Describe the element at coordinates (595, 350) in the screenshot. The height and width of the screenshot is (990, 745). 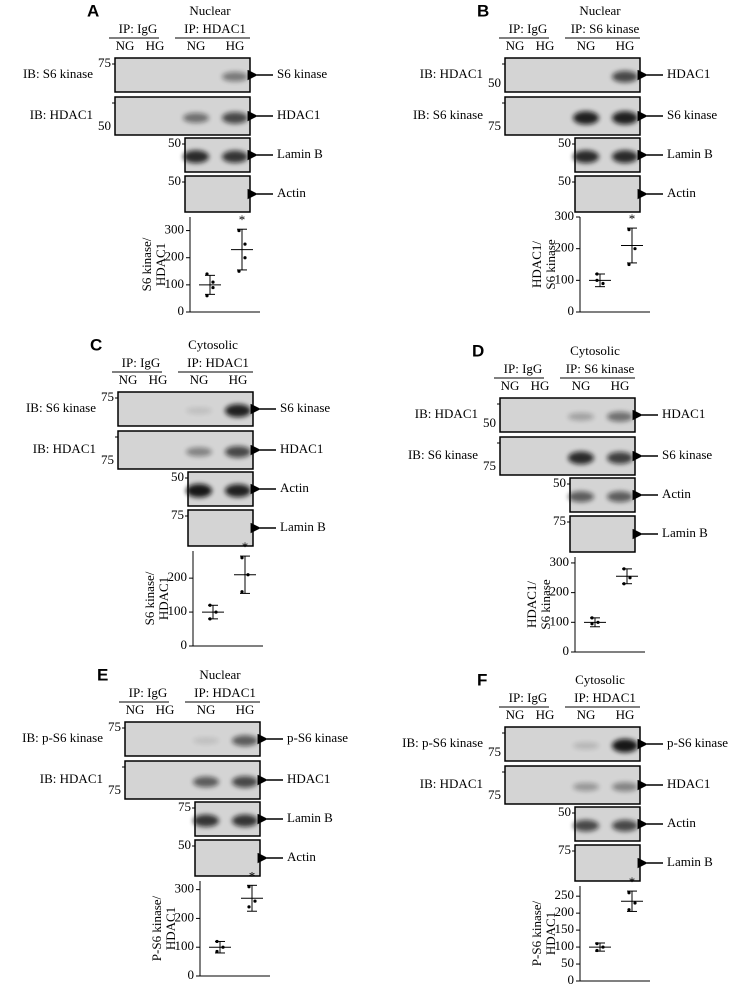
I see `fraction-title: Cytosolic` at that location.